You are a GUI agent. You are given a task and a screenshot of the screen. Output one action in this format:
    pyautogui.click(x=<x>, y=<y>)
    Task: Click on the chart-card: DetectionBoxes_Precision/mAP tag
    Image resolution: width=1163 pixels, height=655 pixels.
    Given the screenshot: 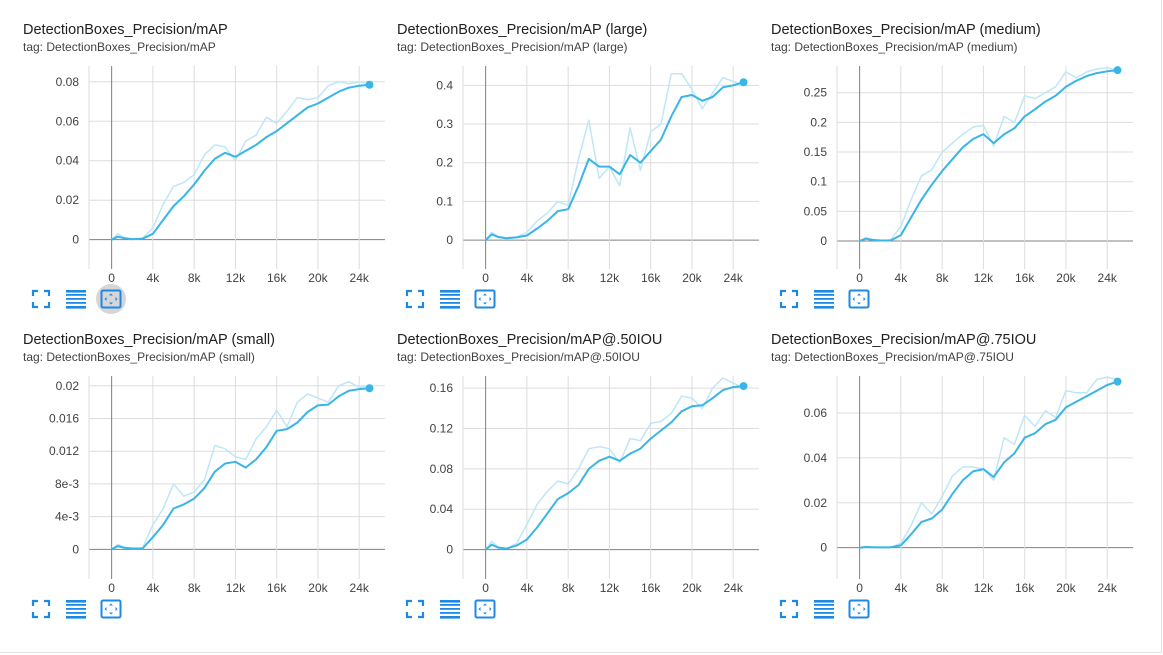 What is the action you would take?
    pyautogui.click(x=208, y=172)
    